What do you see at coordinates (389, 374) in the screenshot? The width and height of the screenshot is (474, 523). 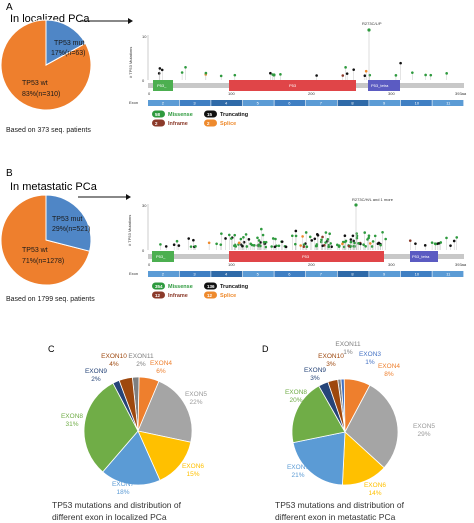 I see `panel-d-label-pct: 8%` at bounding box center [389, 374].